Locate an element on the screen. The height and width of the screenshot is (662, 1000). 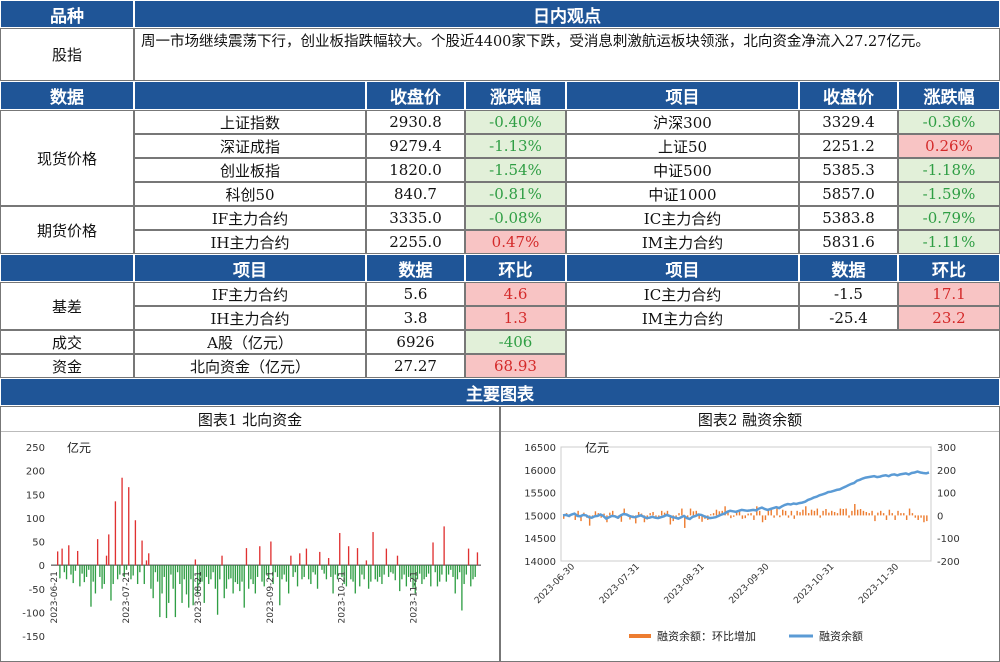
spot-name-2: 中证500 is located at coordinates (682, 170).